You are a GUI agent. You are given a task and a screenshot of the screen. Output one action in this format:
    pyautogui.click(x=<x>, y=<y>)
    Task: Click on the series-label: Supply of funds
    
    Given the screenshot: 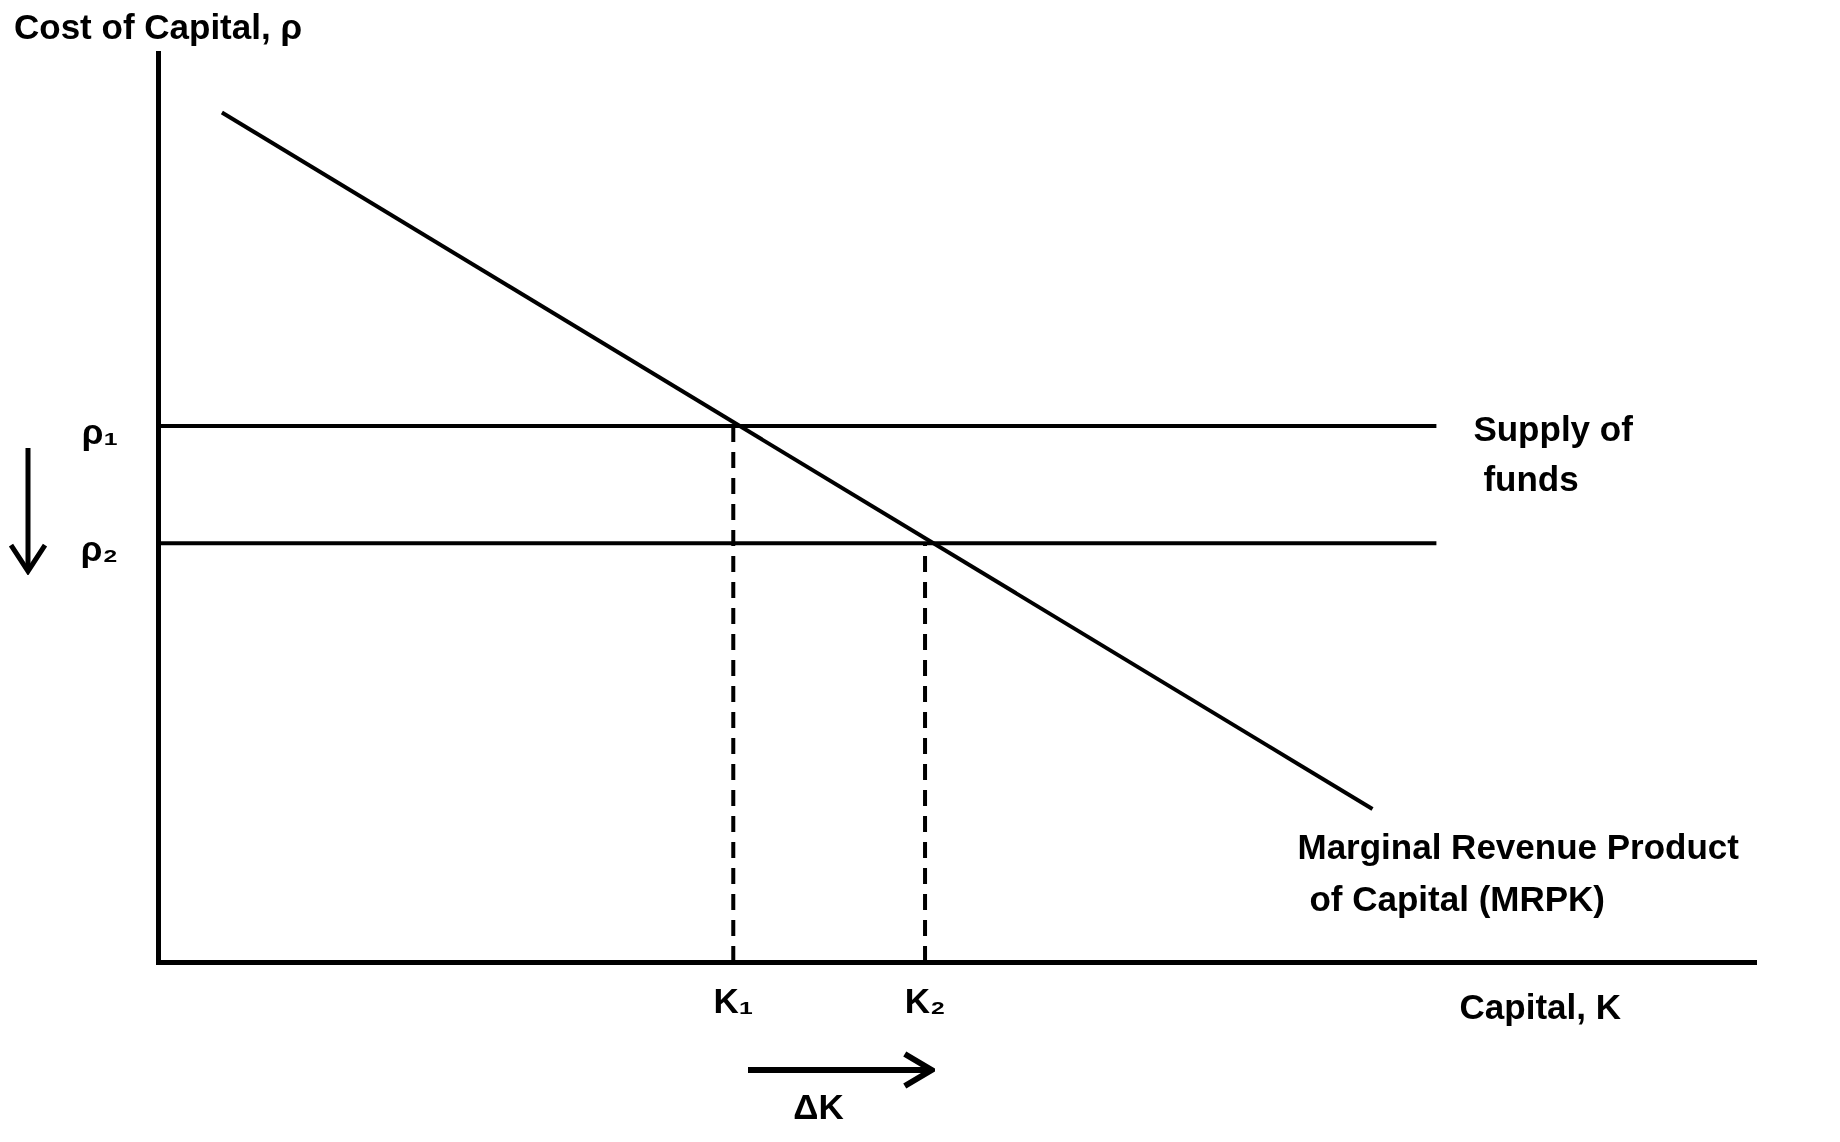 What is the action you would take?
    pyautogui.click(x=1553, y=453)
    